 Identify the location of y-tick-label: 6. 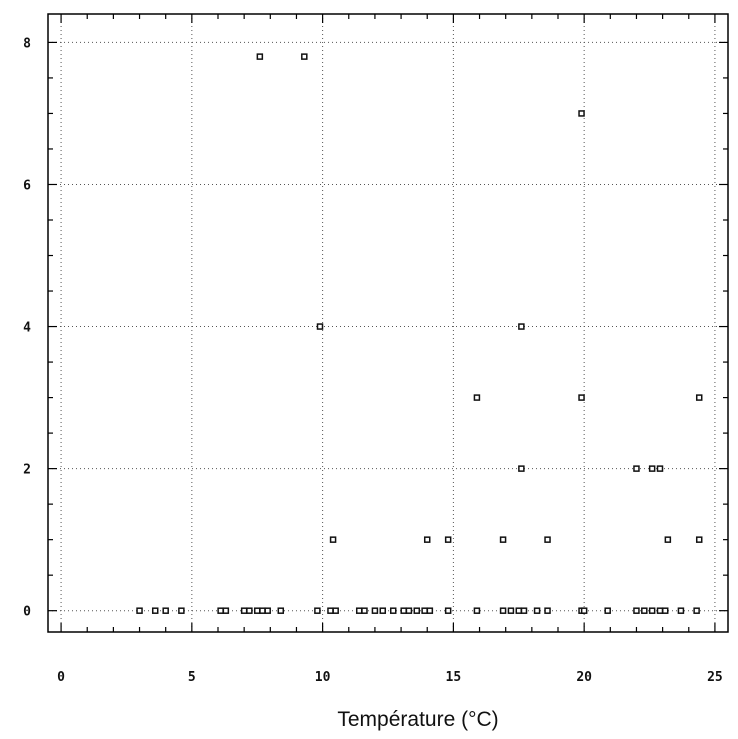
(27, 185).